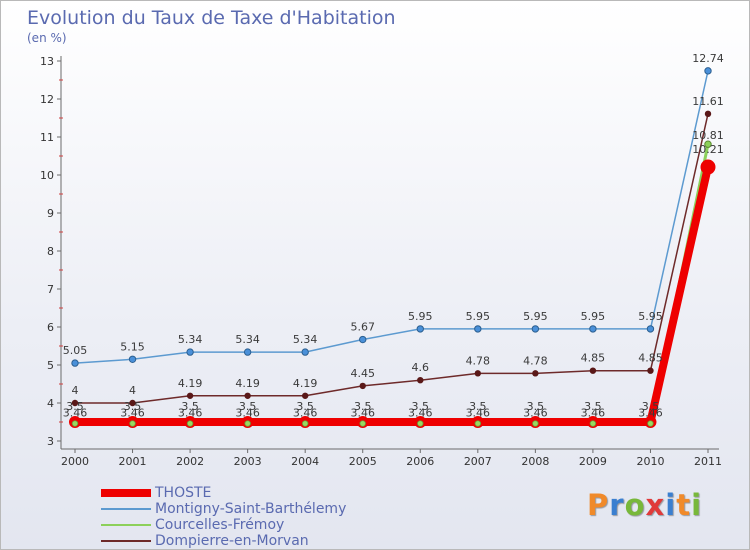 This screenshot has height=550, width=750. Describe the element at coordinates (47, 38) in the screenshot. I see `chart-subtitle: (en %)` at that location.